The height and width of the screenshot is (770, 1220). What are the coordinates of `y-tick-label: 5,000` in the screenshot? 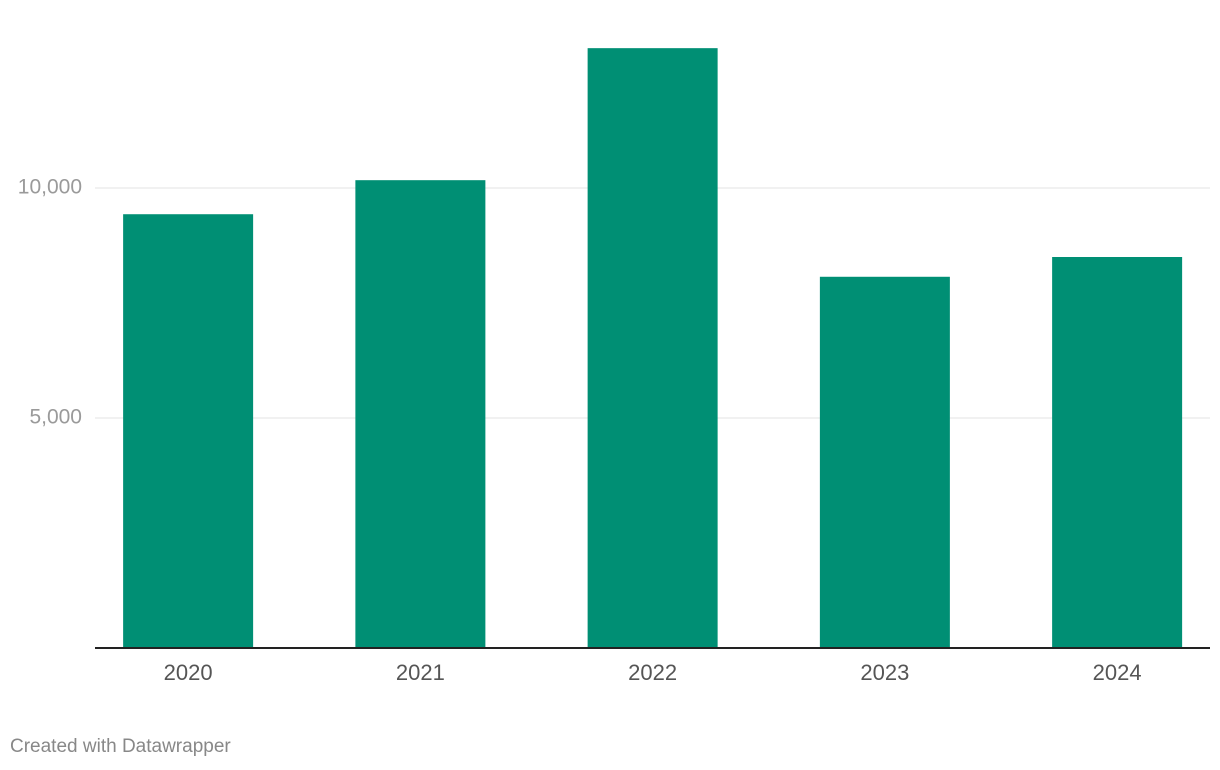 It's located at (55, 417).